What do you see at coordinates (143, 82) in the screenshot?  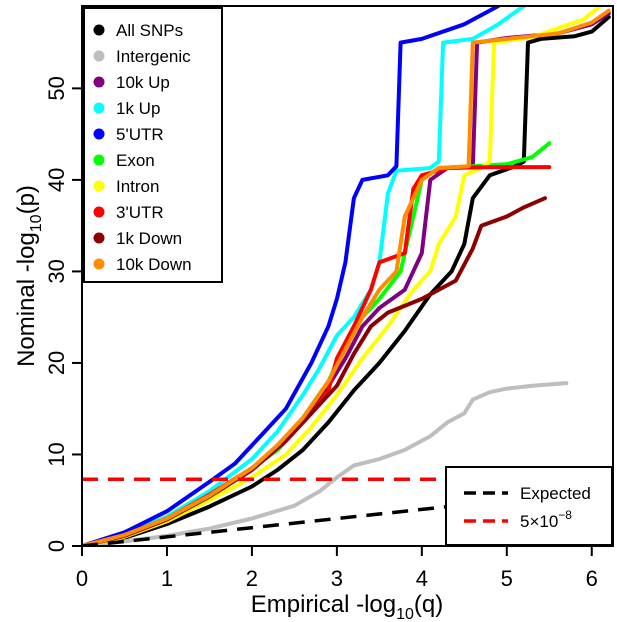 I see `legend-label-10k-up: 10k Up` at bounding box center [143, 82].